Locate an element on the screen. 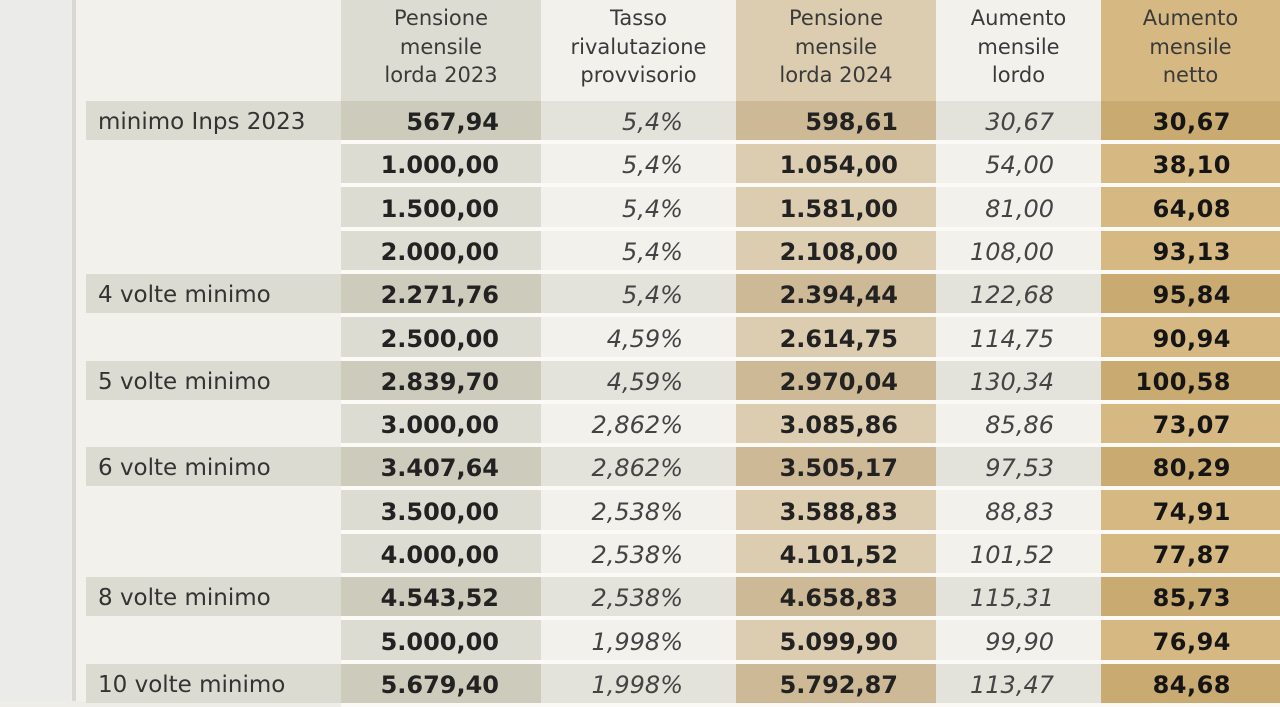 The image size is (1280, 707). header-line: Aumento is located at coordinates (1018, 18).